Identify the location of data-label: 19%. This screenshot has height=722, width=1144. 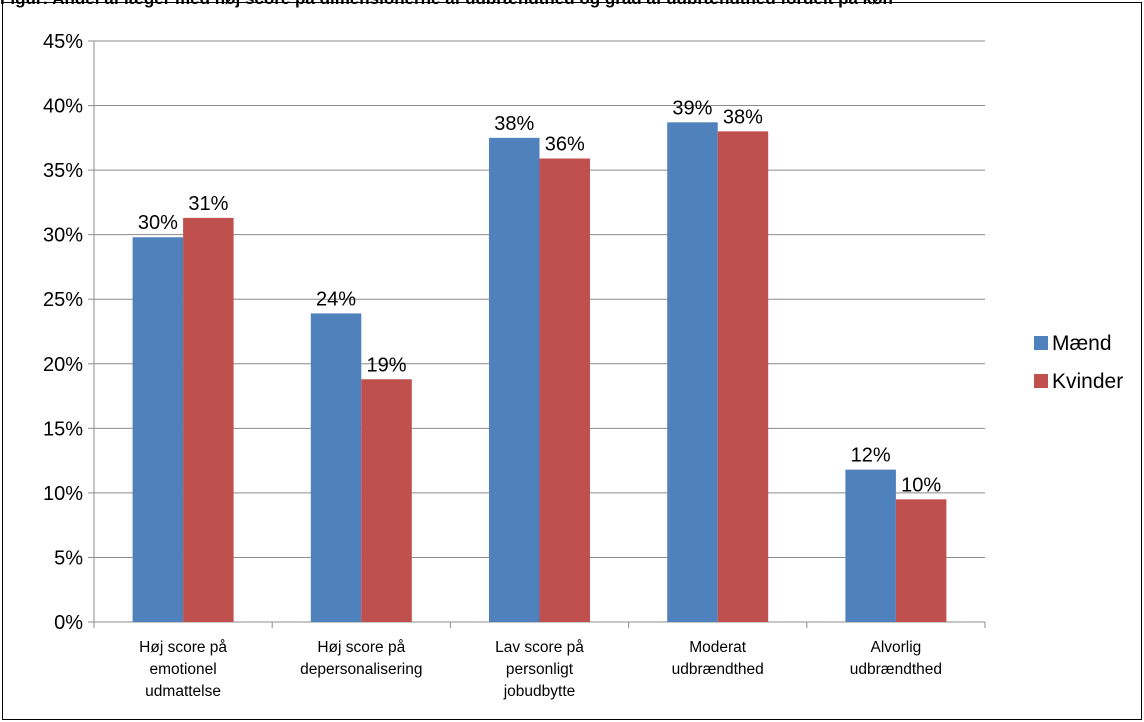
(387, 365).